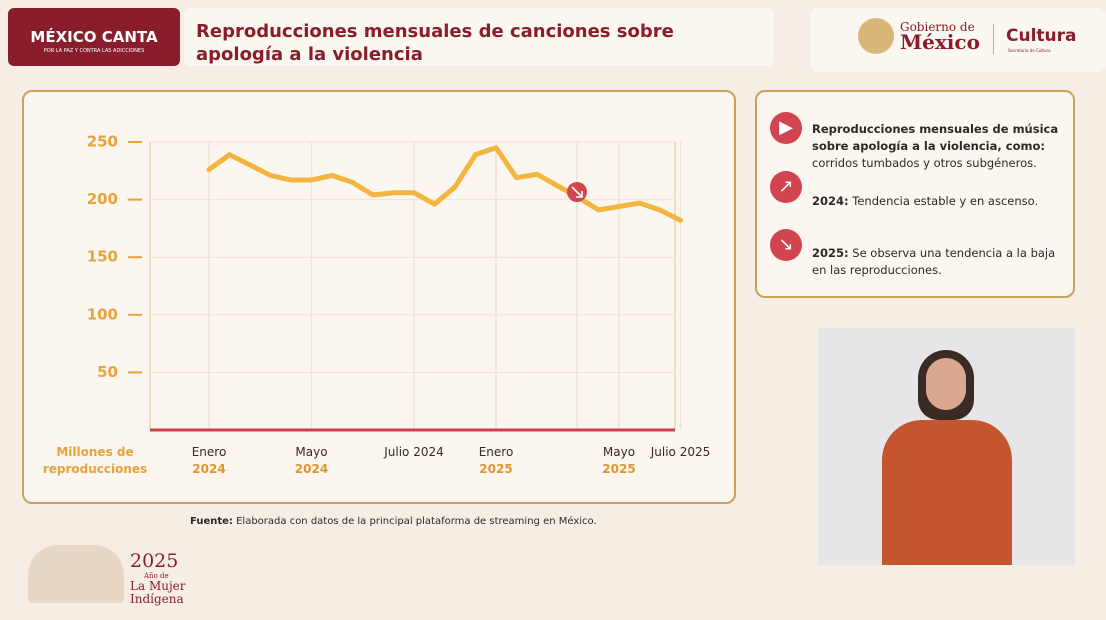  I want to click on source-bold: Fuente:, so click(211, 521).